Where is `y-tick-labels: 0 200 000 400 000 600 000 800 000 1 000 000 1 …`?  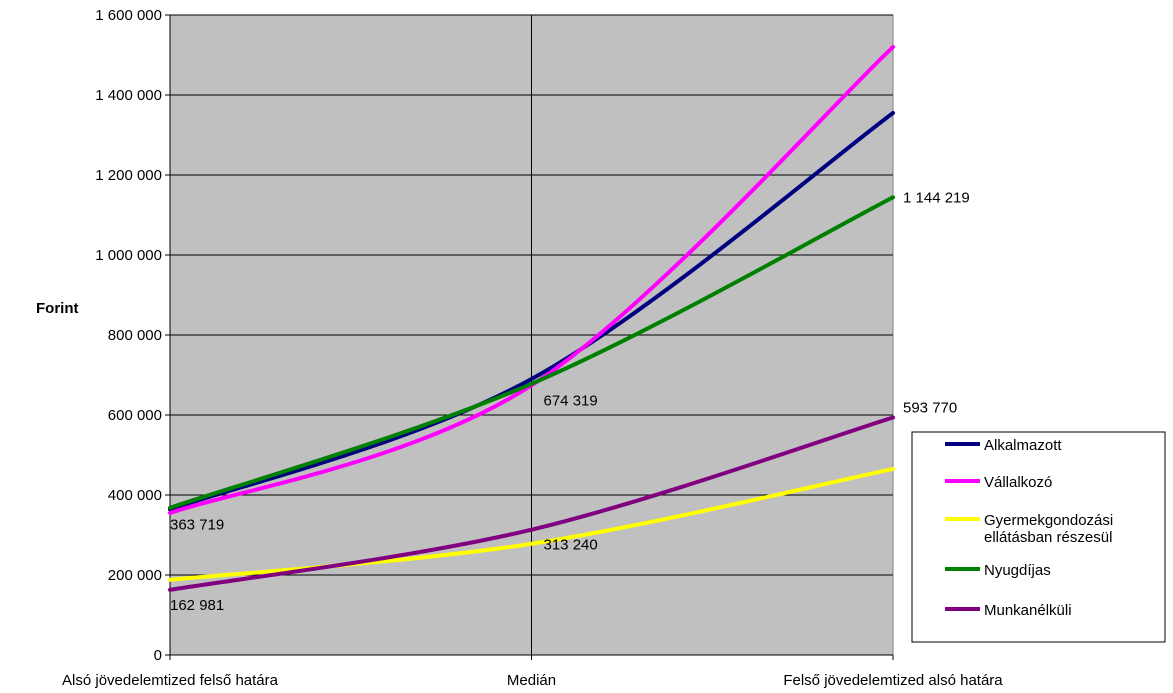 y-tick-labels: 0 200 000 400 000 600 000 800 000 1 000 000 1 … is located at coordinates (128, 335).